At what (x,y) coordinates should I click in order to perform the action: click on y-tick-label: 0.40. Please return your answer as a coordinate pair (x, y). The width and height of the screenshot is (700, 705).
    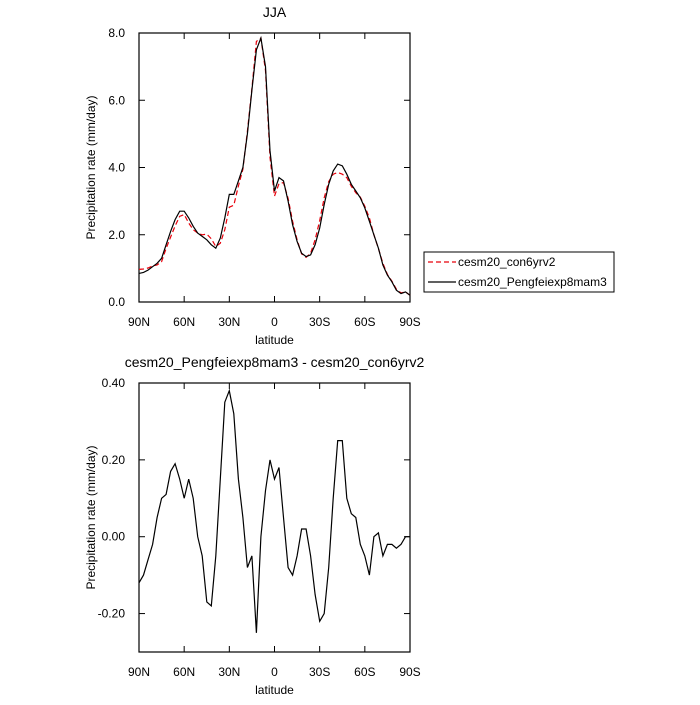
    Looking at the image, I should click on (114, 383).